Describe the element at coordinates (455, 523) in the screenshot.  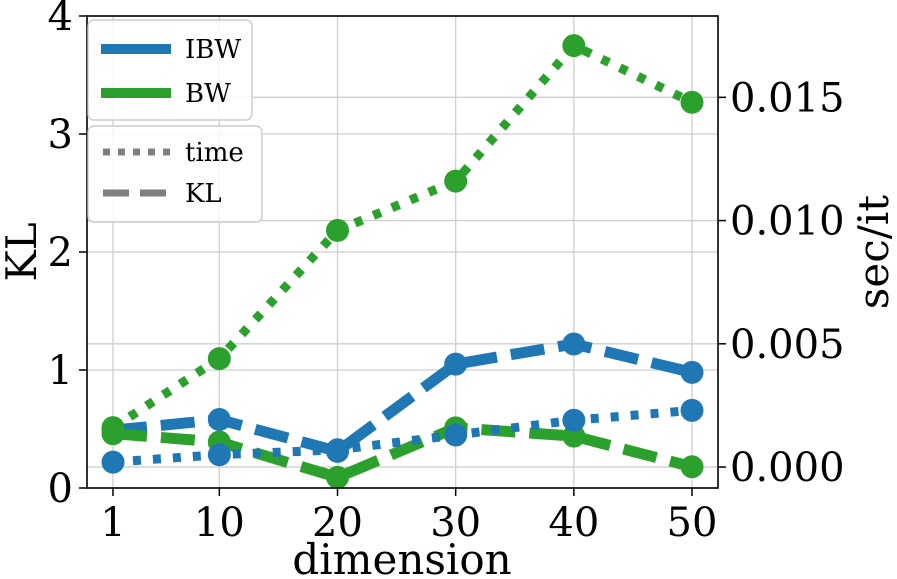
I see `x-tick-label: 30` at that location.